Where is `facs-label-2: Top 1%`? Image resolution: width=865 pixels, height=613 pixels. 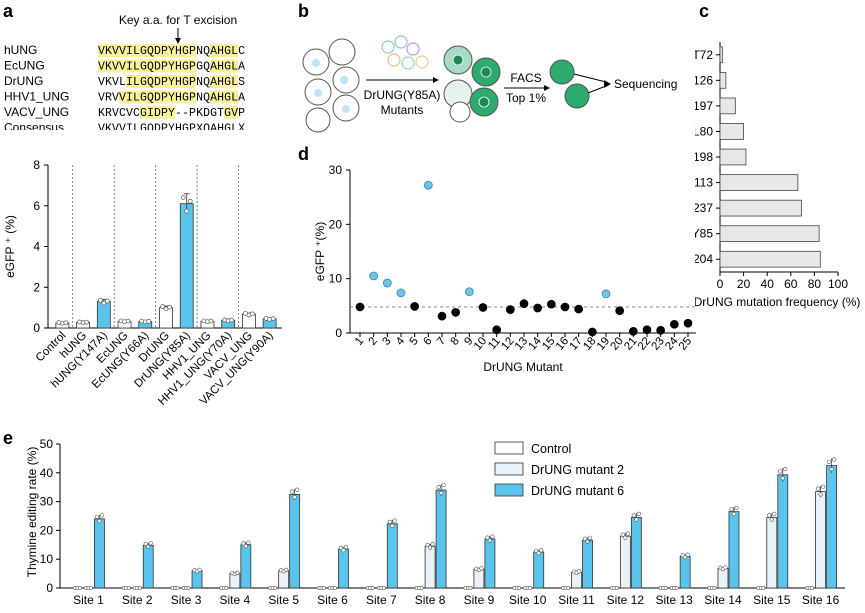 facs-label-2: Top 1% is located at coordinates (526, 98).